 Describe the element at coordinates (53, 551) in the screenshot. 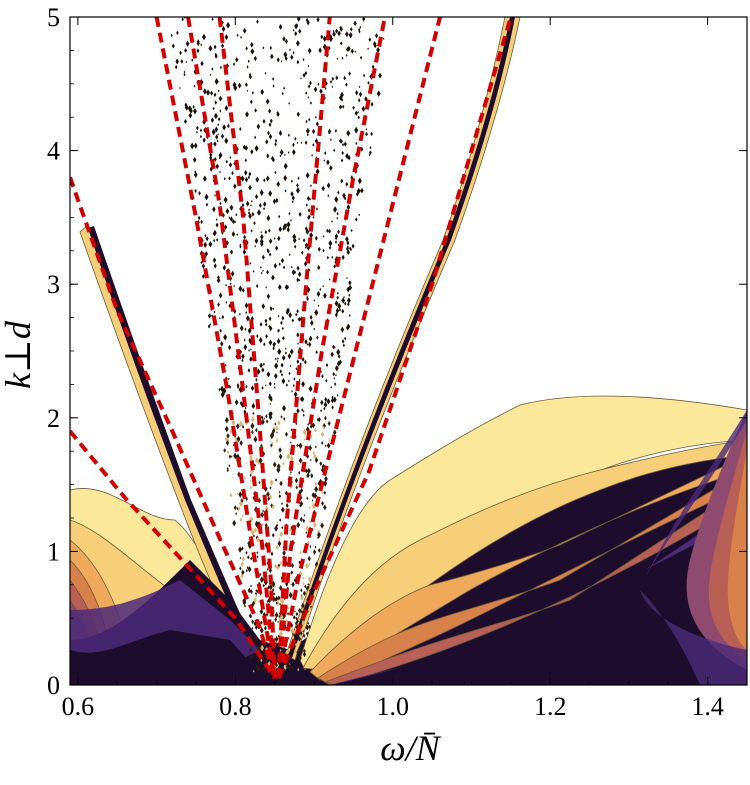

I see `y-tick-label: 1` at that location.